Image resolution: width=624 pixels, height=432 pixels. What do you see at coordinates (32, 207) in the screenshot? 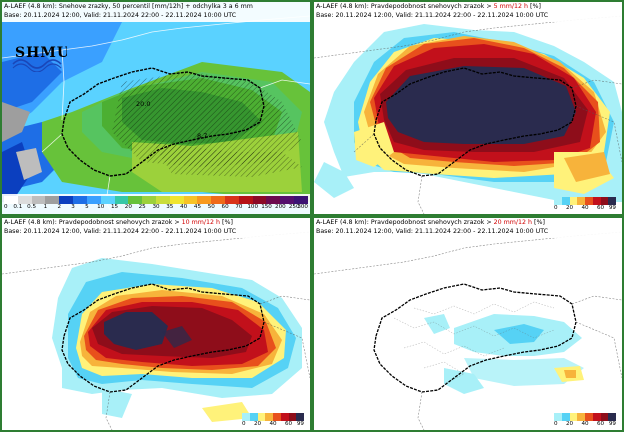
I see `colorbar-tick-label: 0.5` at bounding box center [32, 207].